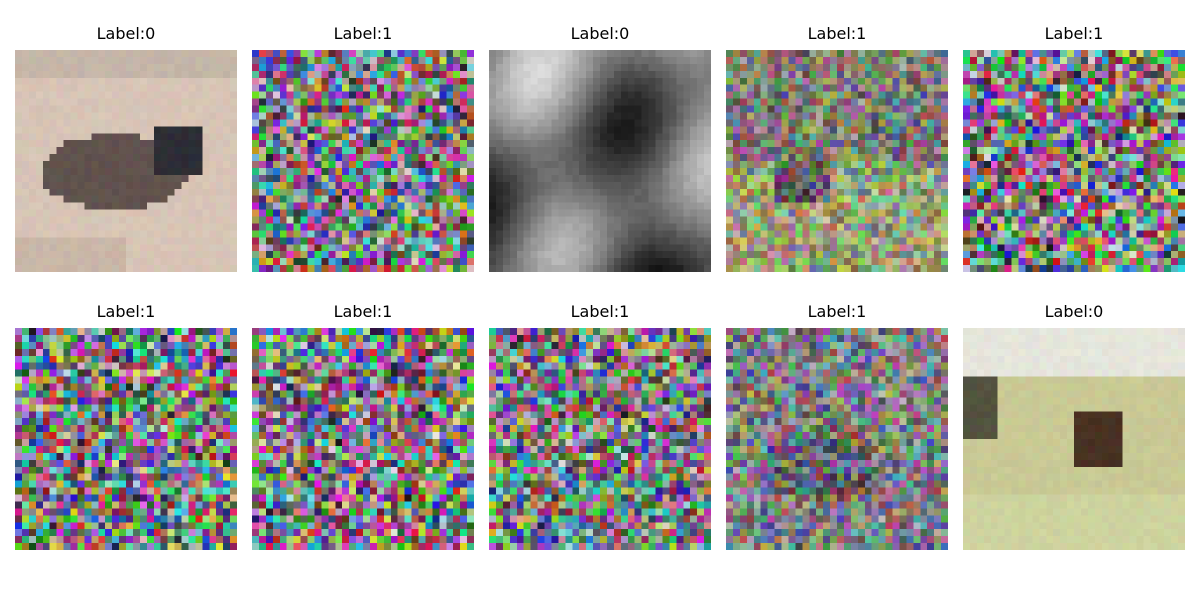 This screenshot has height=600, width=1200. I want to click on panel-10: Label:0, so click(1074, 414).